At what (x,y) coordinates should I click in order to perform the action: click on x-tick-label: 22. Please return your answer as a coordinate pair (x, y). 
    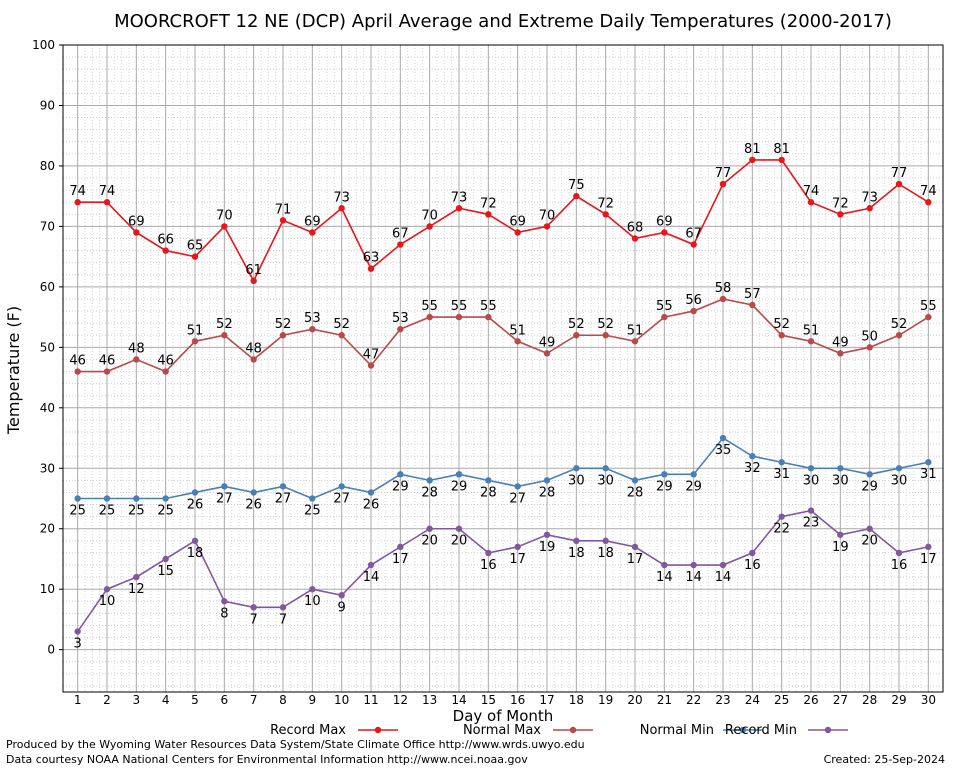
    Looking at the image, I should click on (693, 700).